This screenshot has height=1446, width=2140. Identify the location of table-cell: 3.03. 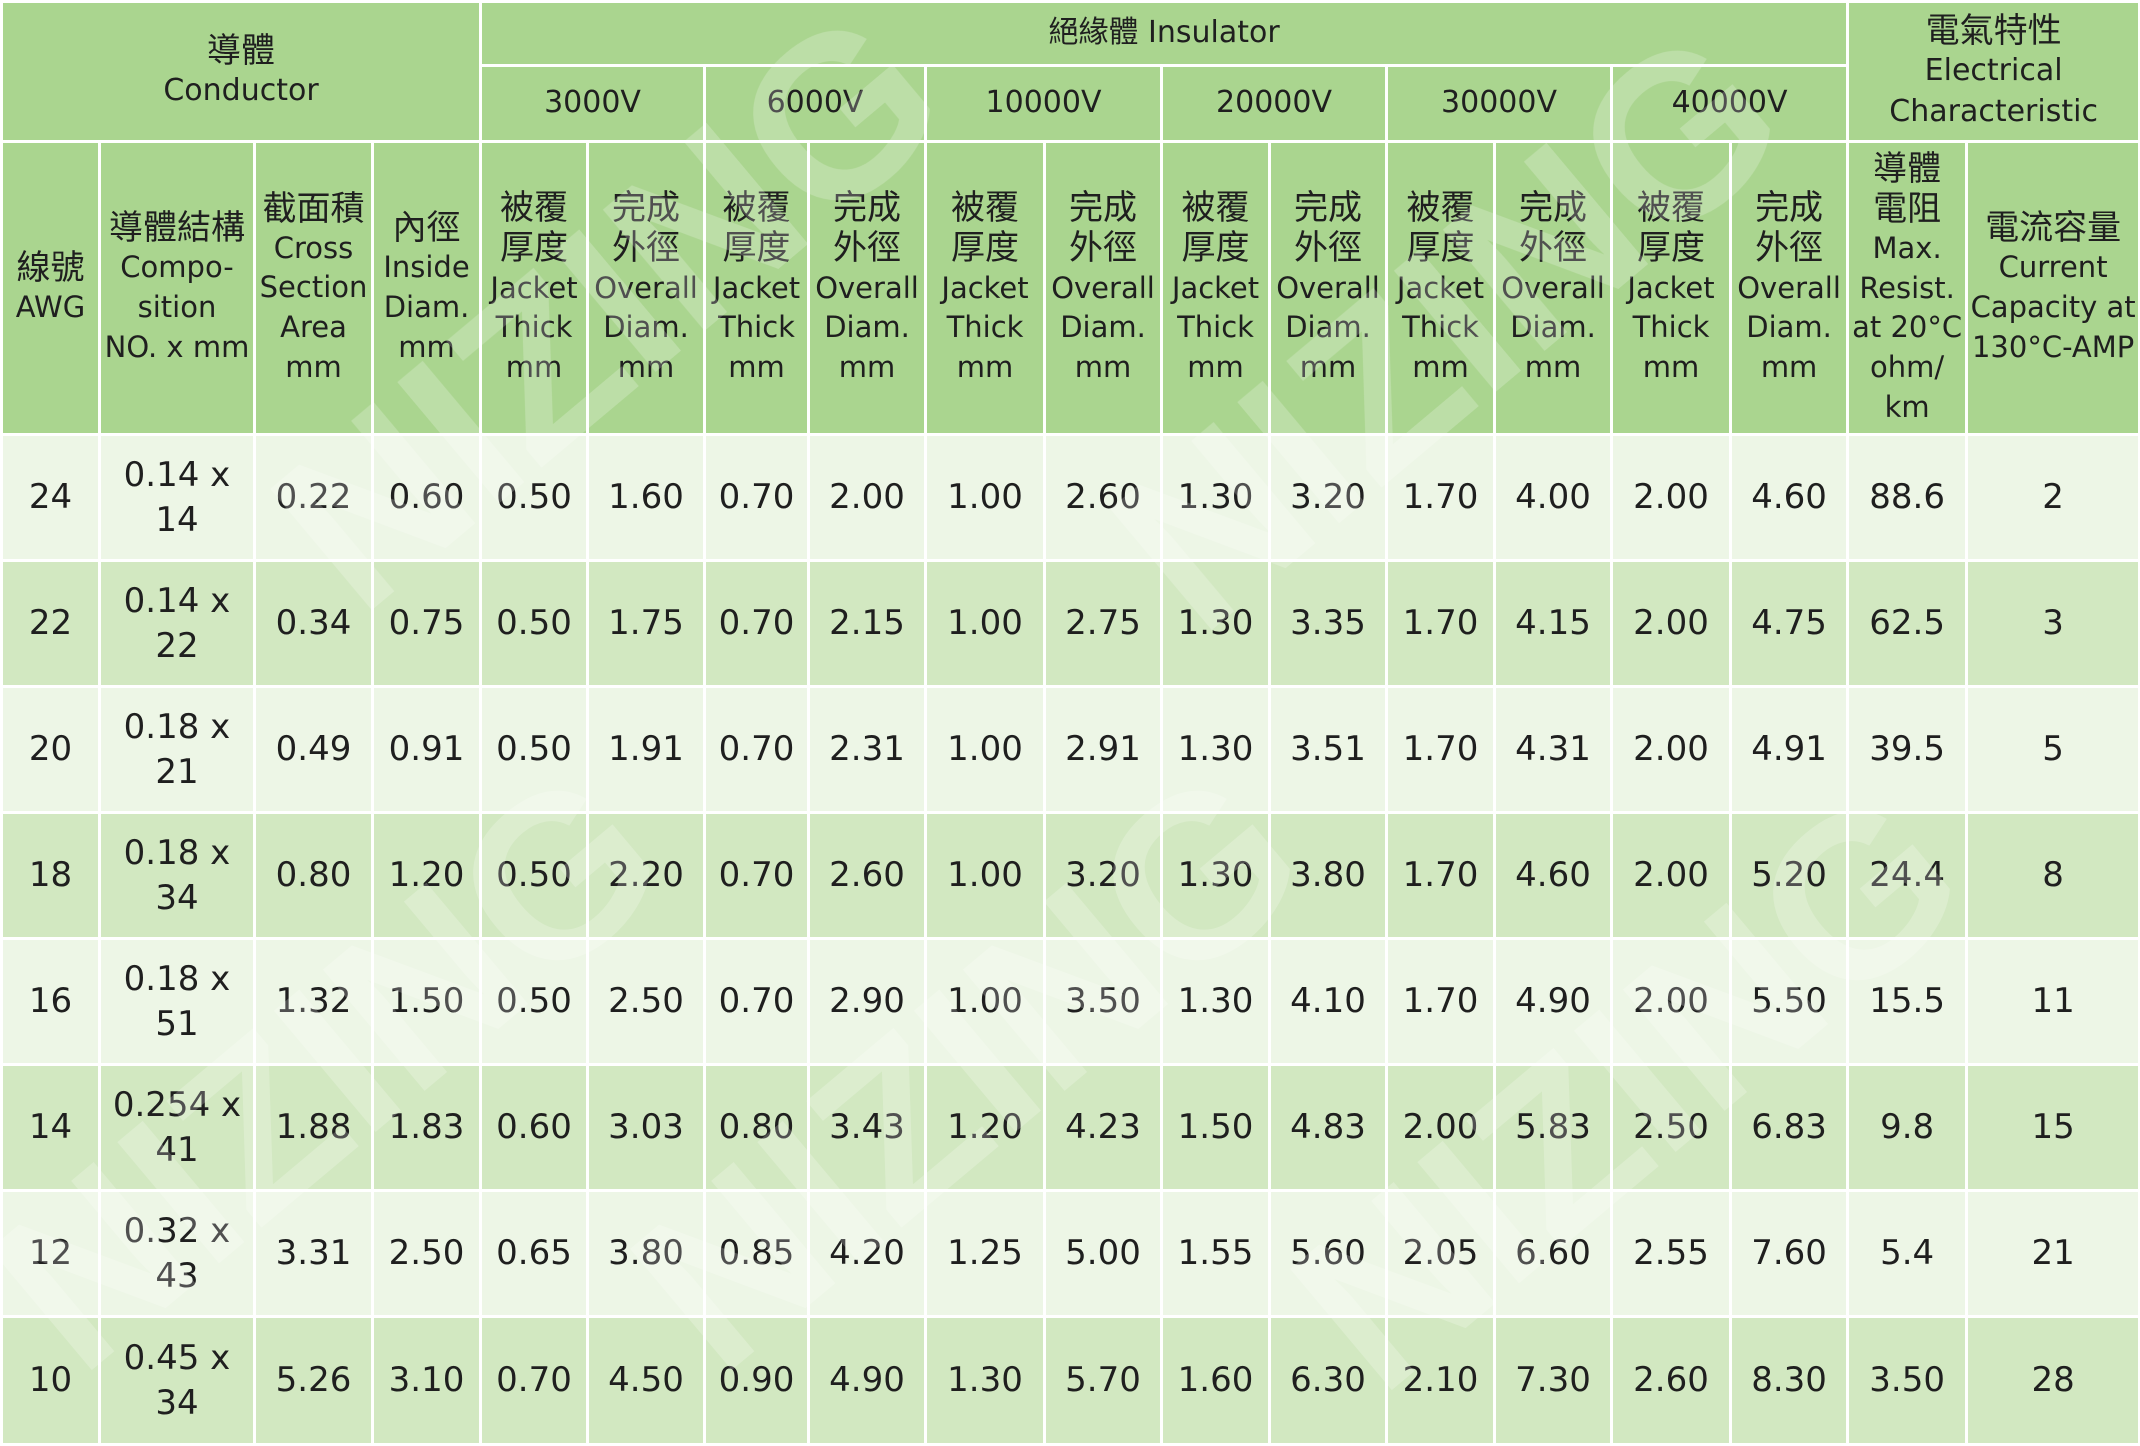
(646, 1127).